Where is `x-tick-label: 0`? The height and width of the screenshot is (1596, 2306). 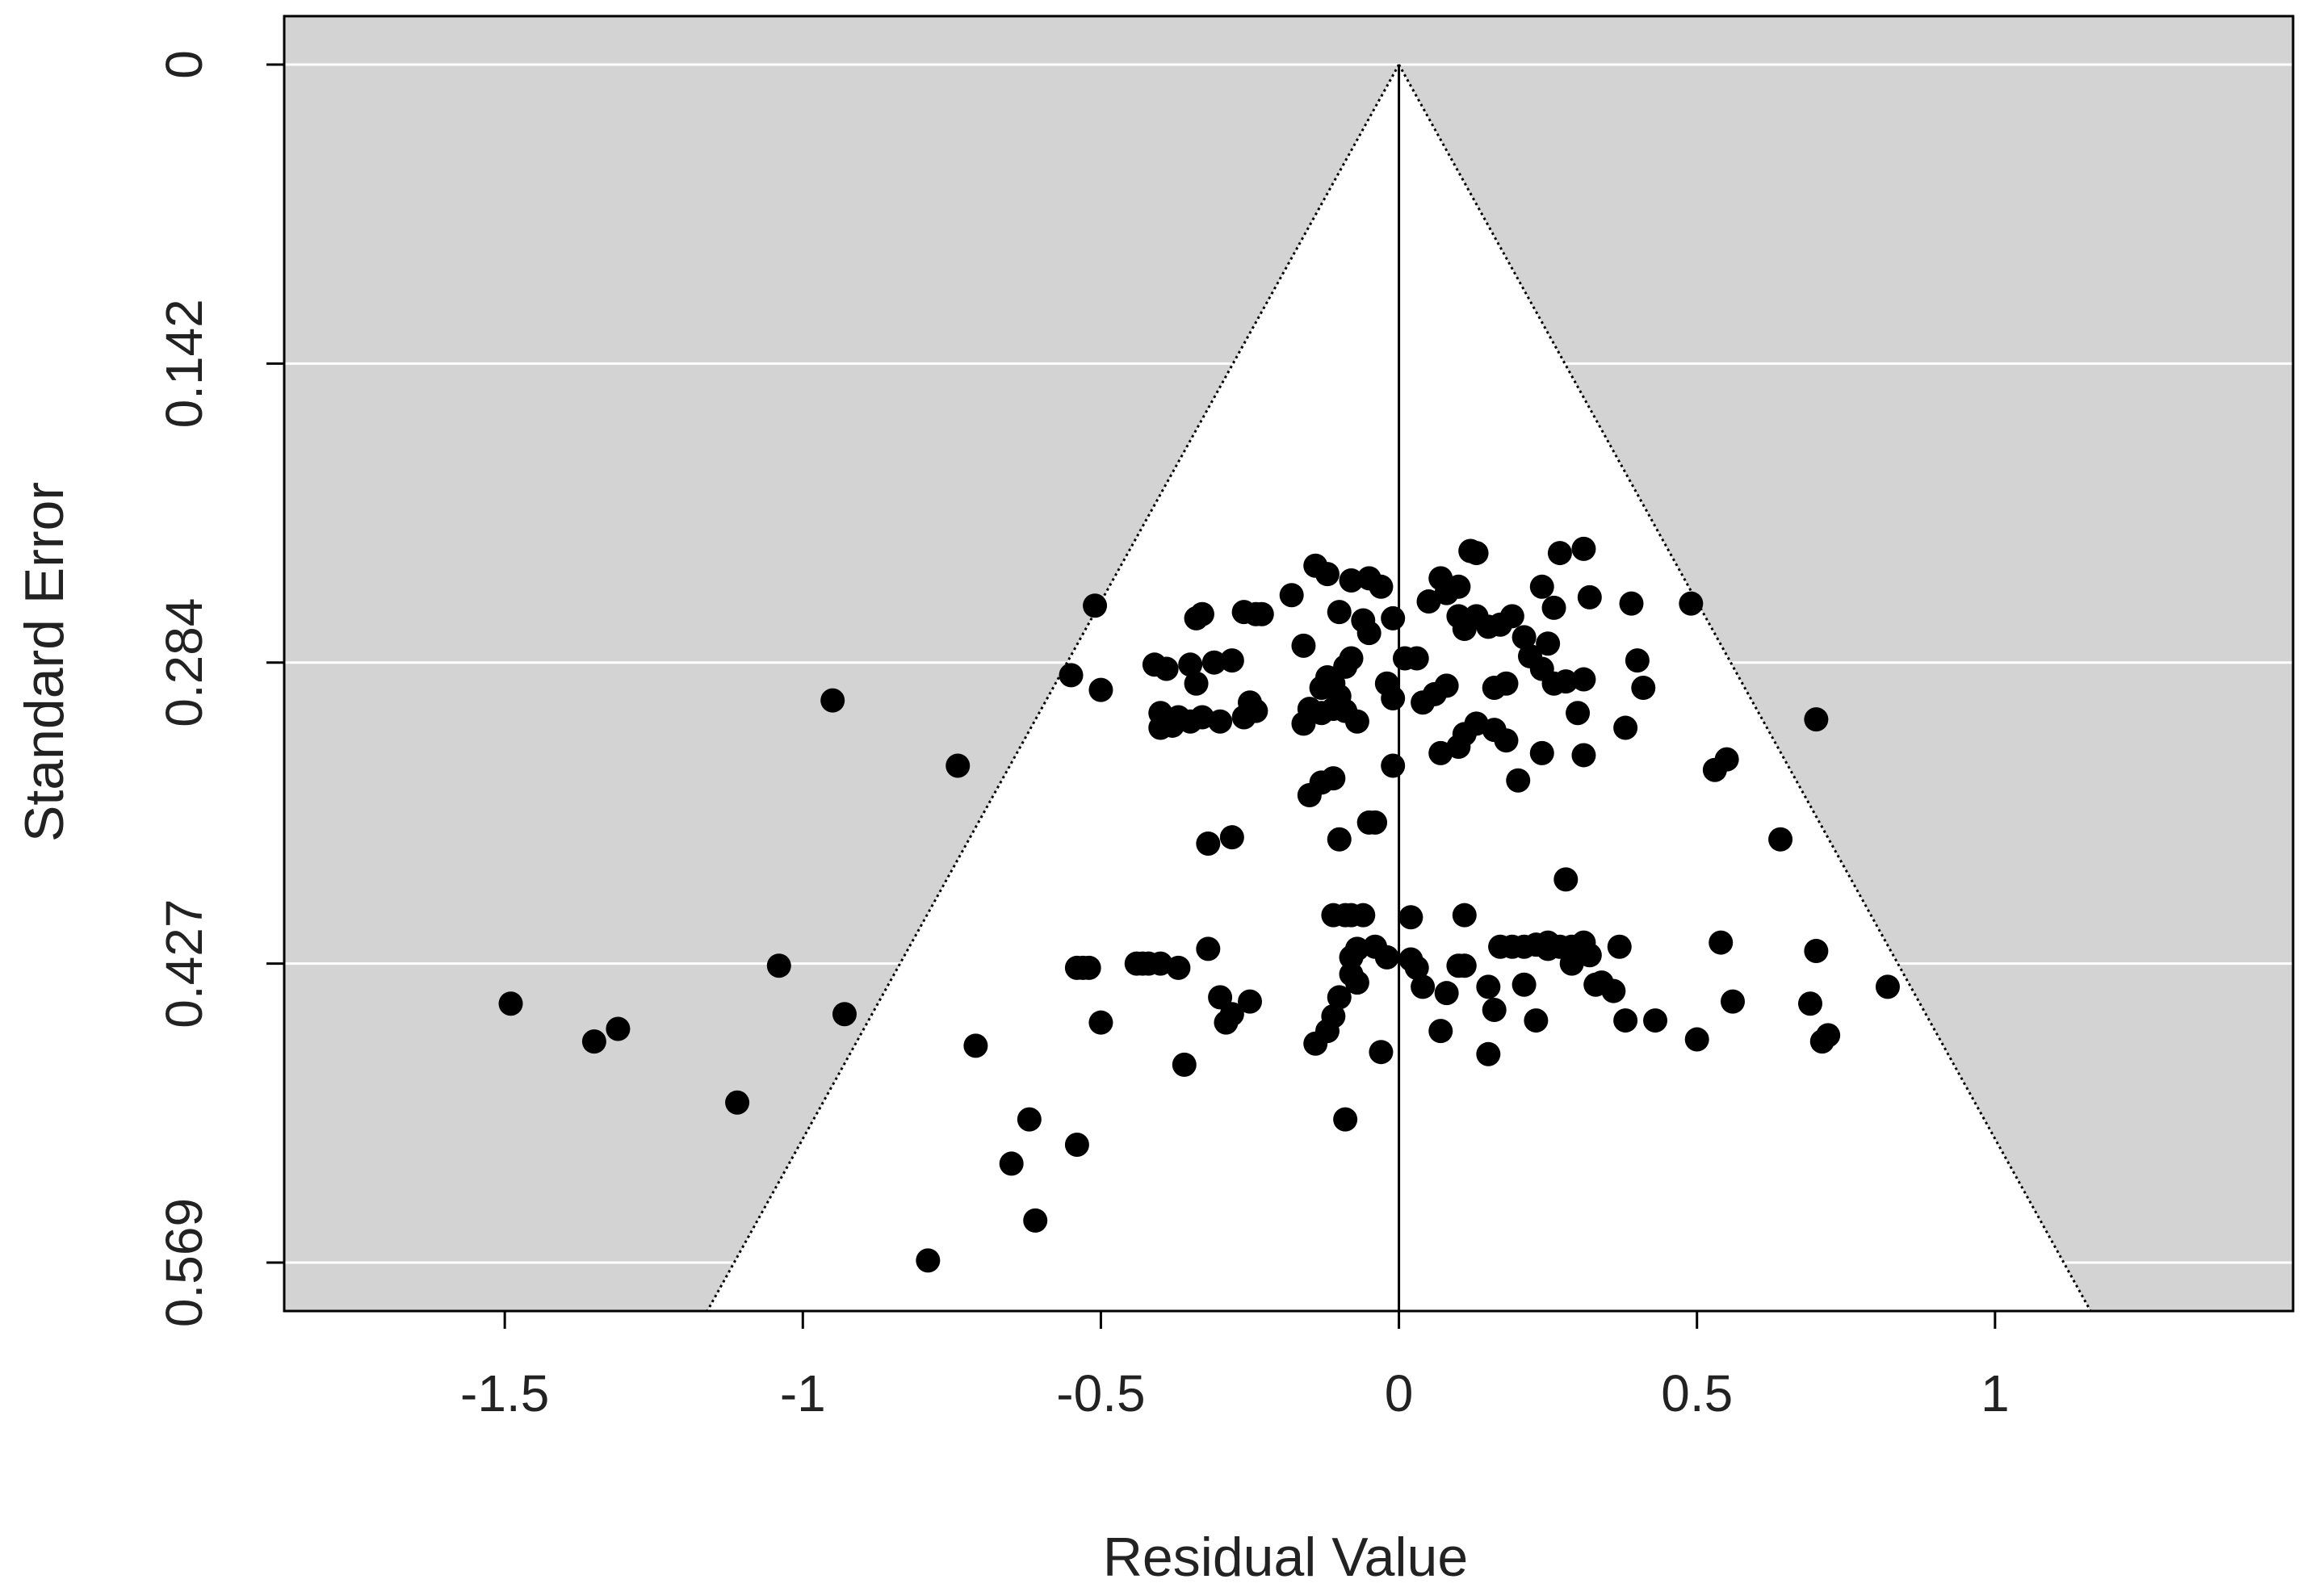 x-tick-label: 0 is located at coordinates (1399, 1393).